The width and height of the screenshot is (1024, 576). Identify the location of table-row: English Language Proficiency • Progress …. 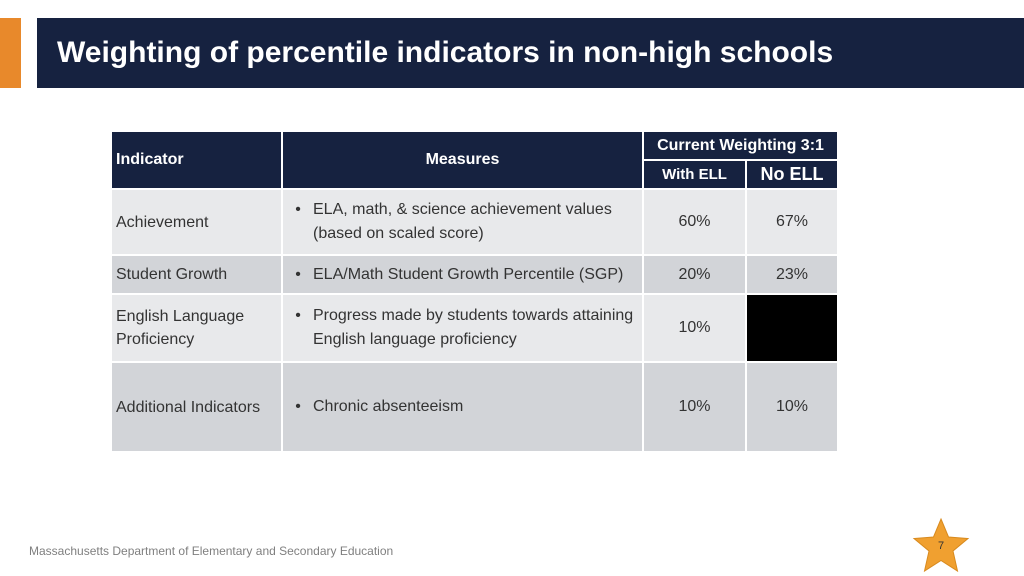
(475, 328).